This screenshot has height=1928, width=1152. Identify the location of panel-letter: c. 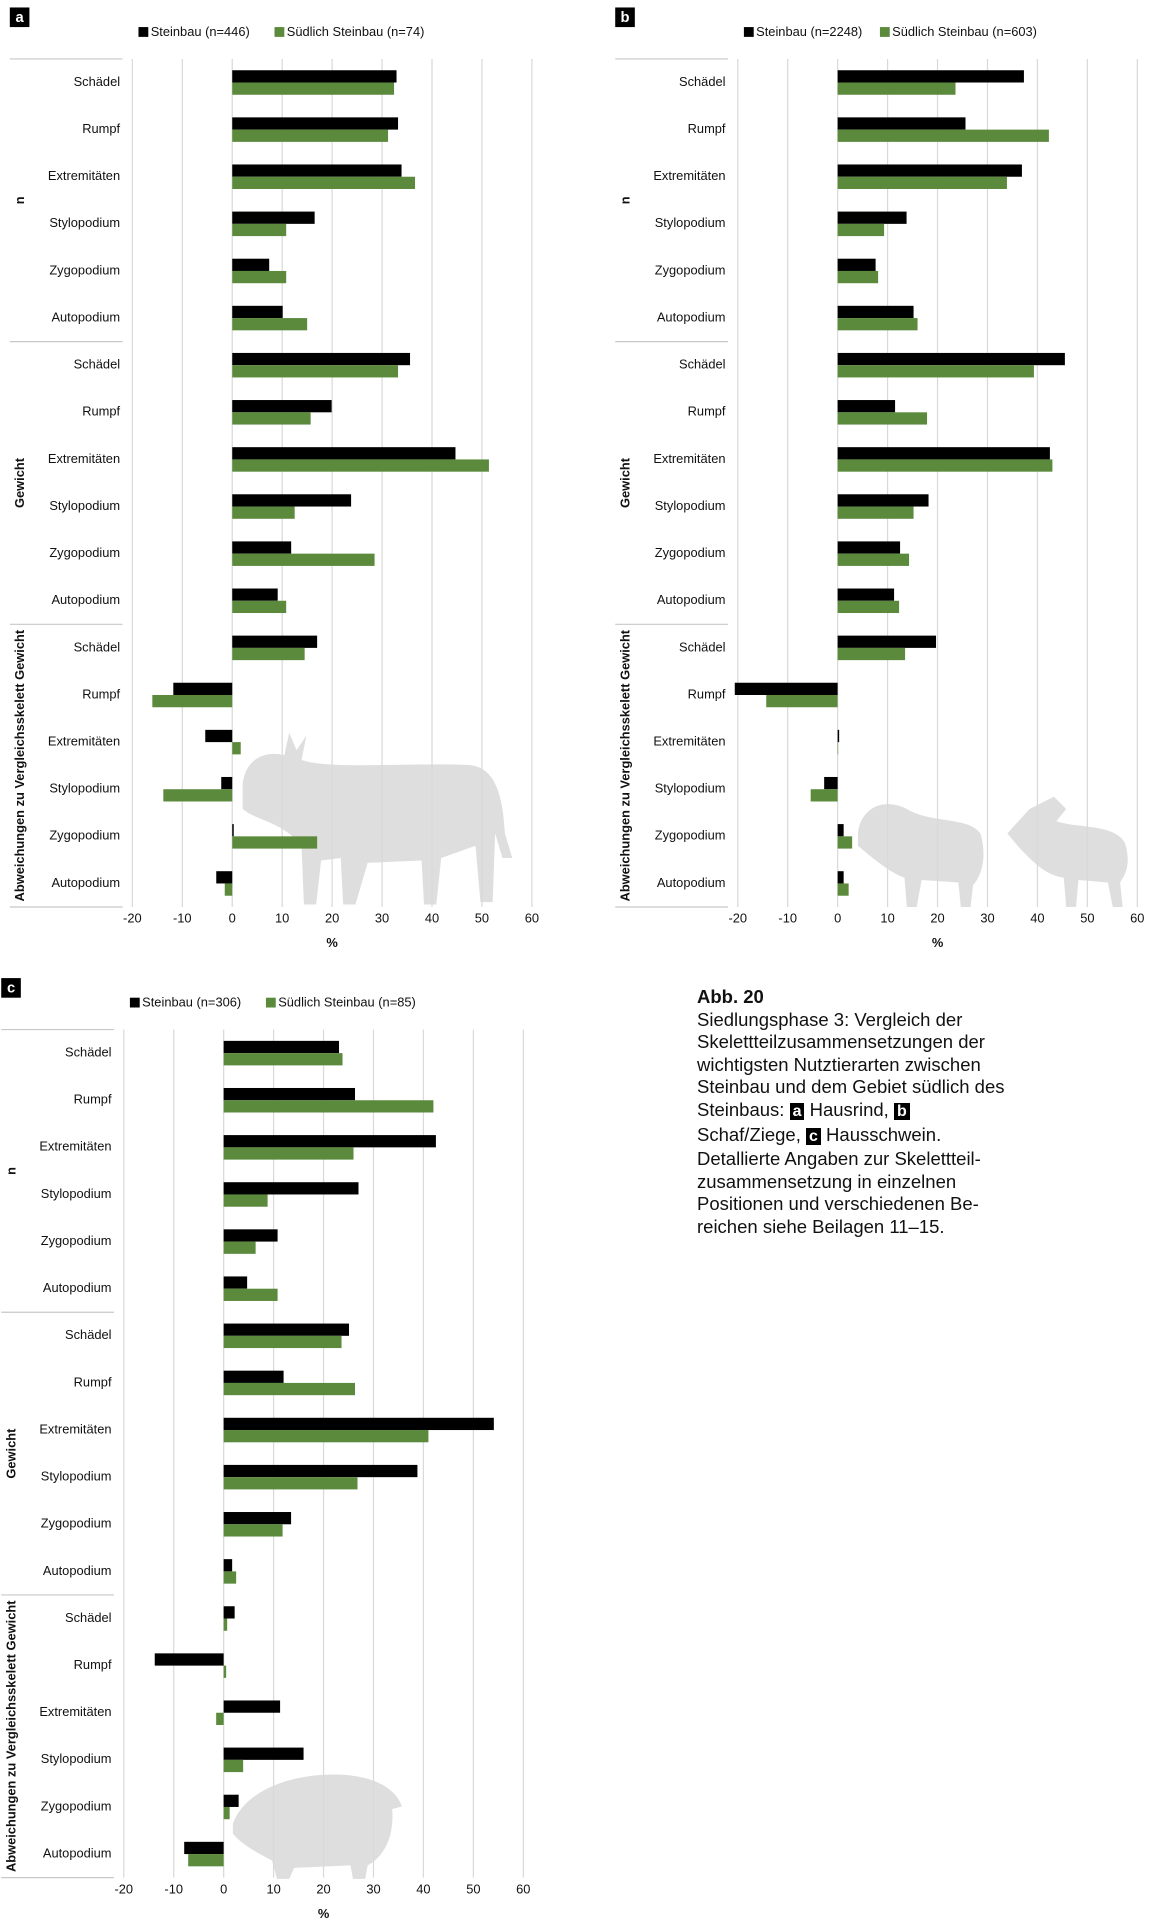
(11, 988).